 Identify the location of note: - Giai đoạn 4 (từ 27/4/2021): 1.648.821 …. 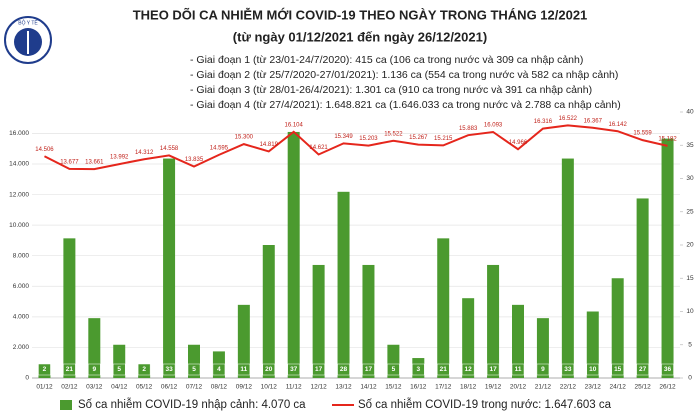
(405, 105).